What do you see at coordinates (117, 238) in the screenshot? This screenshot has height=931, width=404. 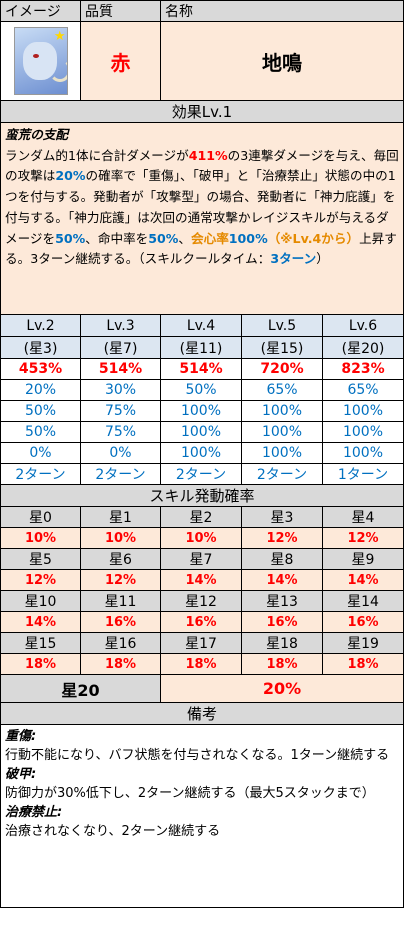 I see `effect-text-part: 、命中率を` at bounding box center [117, 238].